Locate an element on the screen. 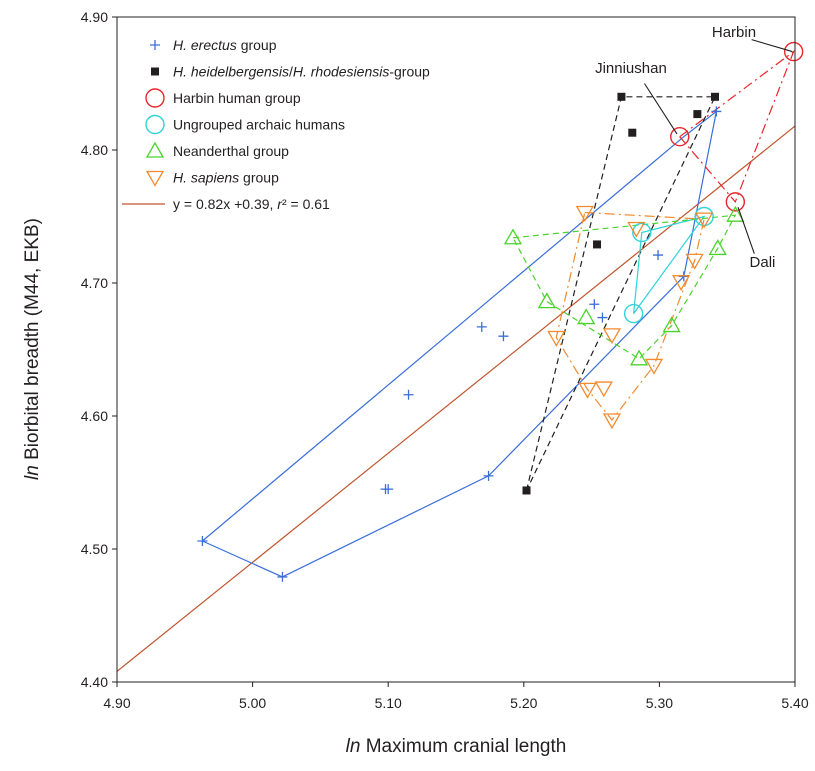  y-tick-label: 4.80 is located at coordinates (94, 150).